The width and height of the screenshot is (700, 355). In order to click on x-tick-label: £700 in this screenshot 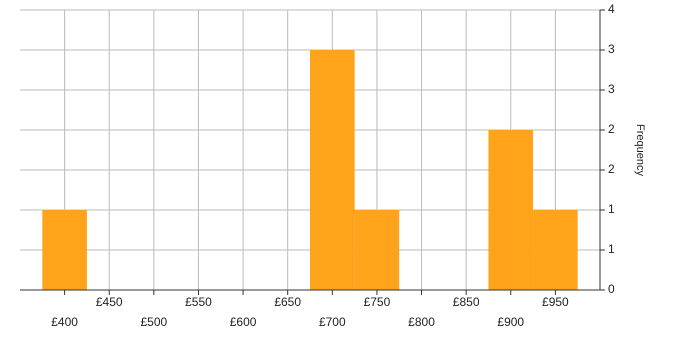, I will do `click(332, 322)`.